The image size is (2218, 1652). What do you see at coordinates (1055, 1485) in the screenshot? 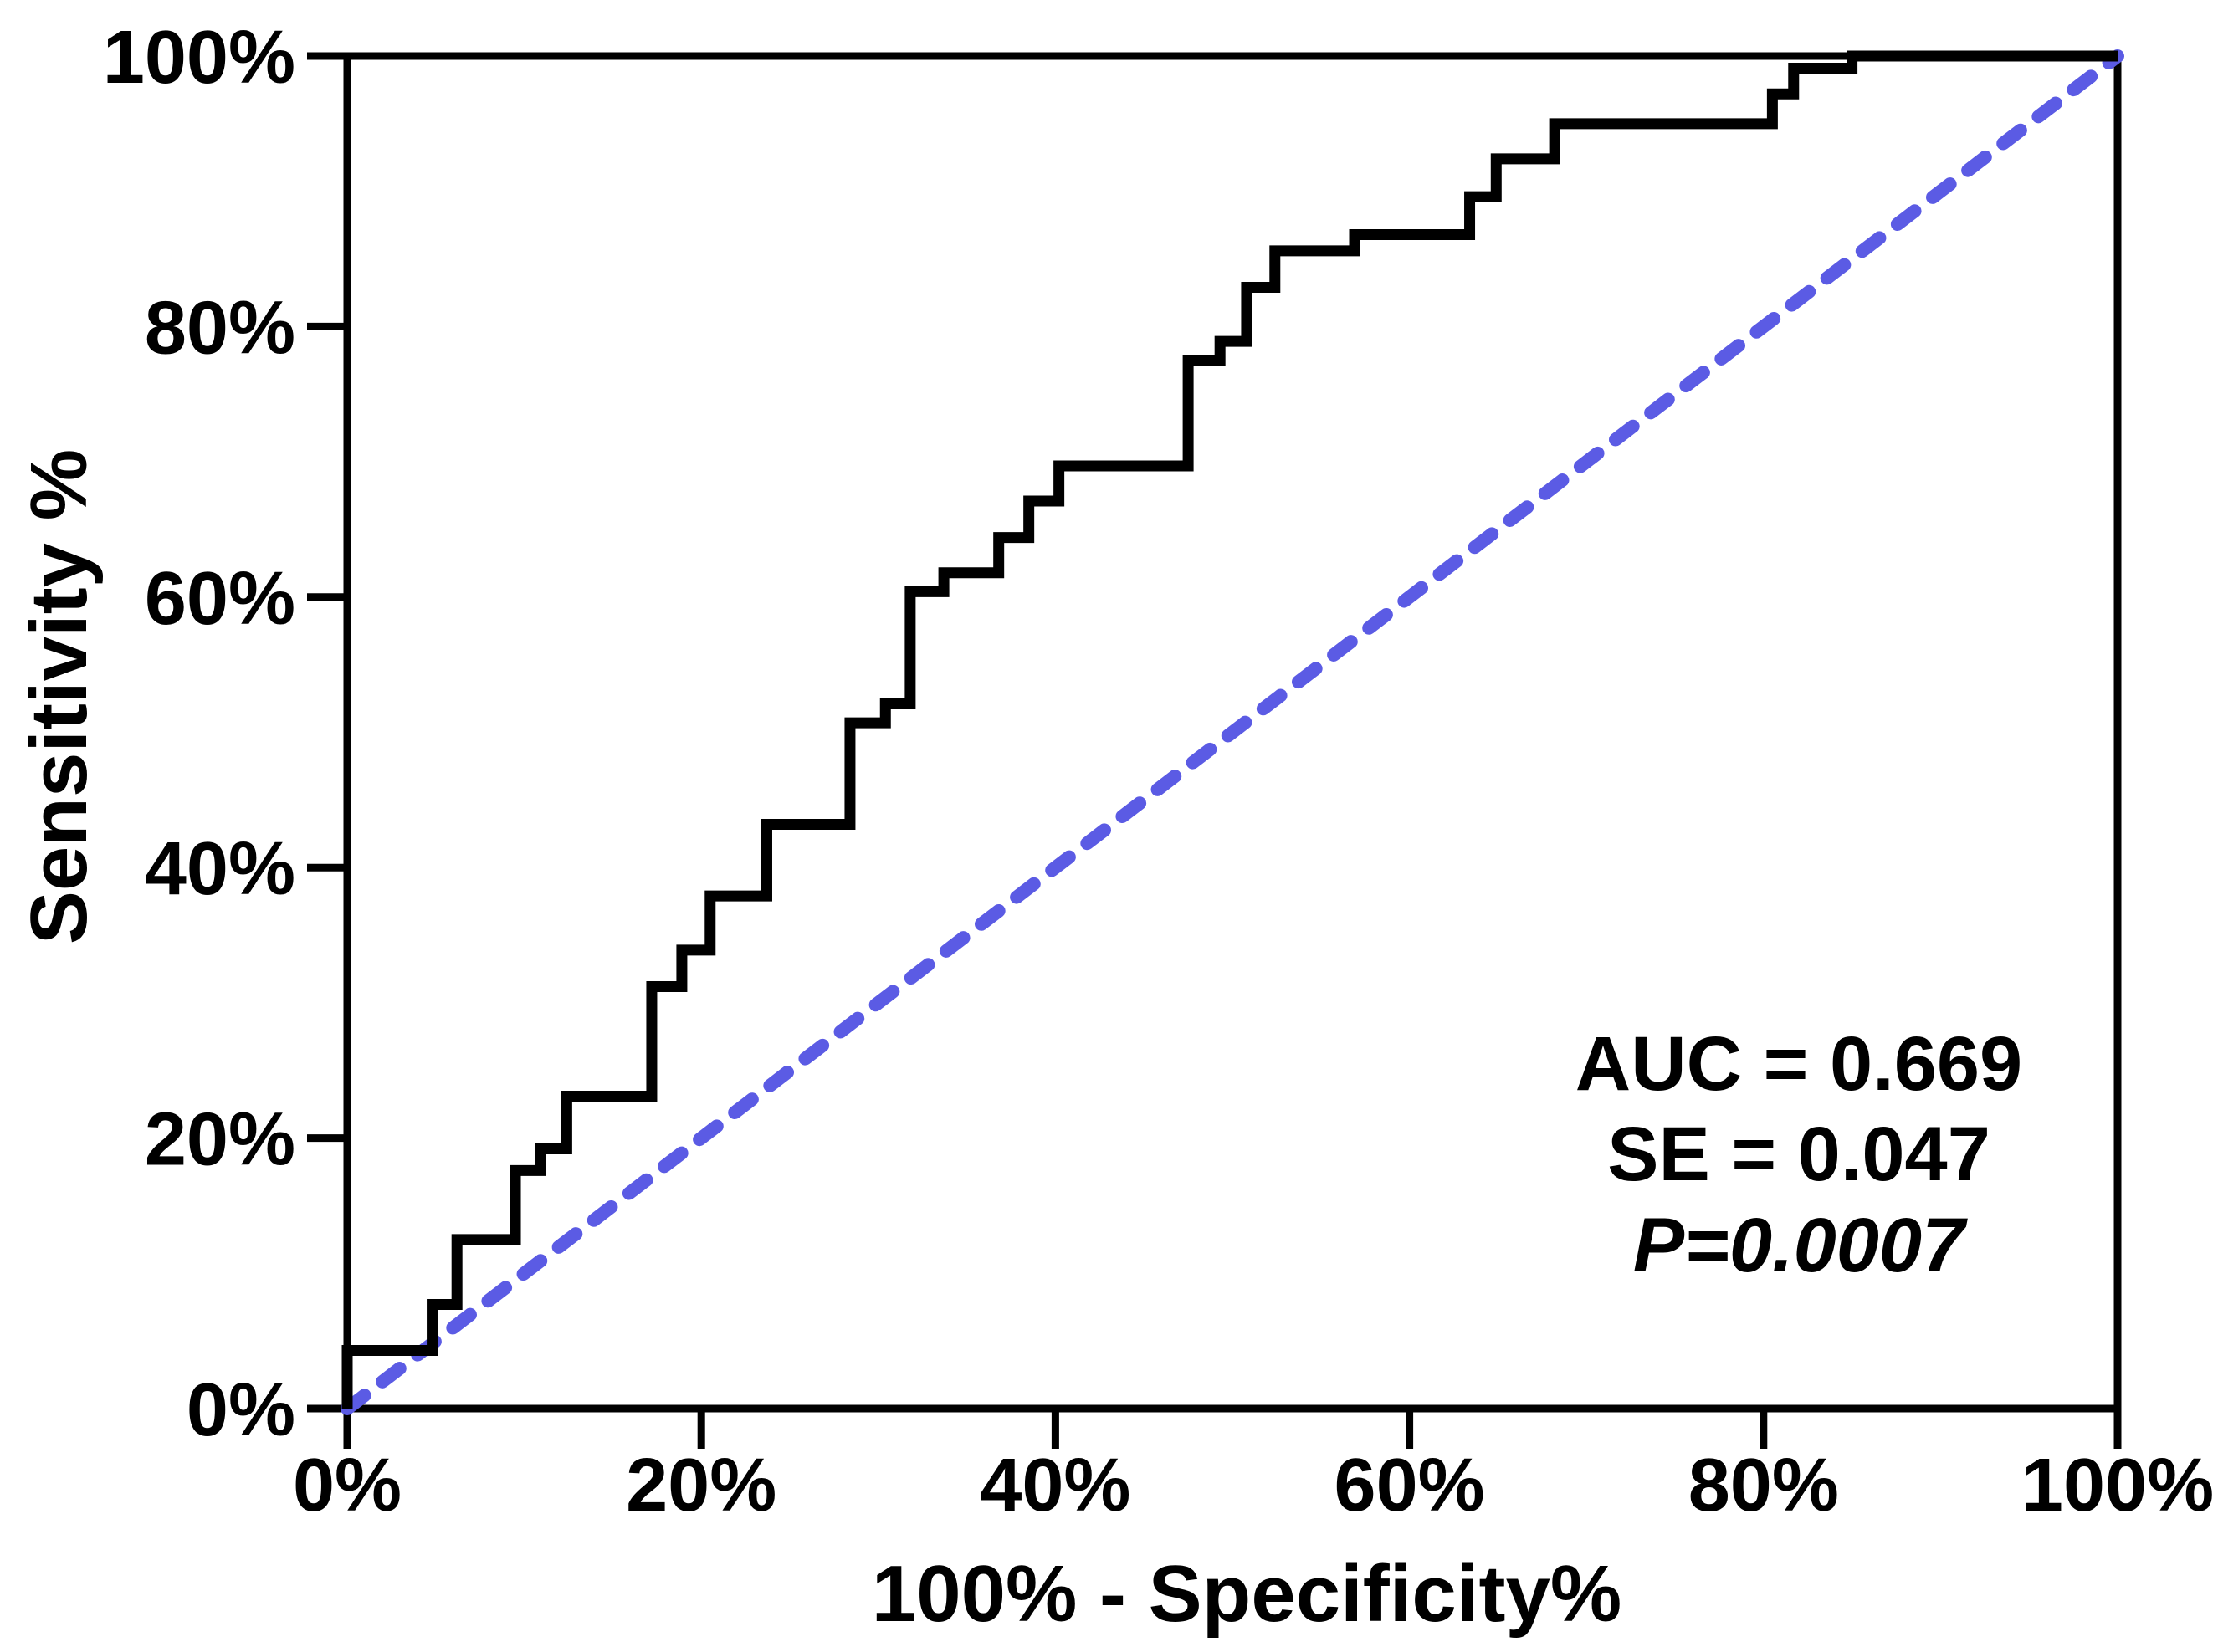
I see `x-tick-label: 40%` at bounding box center [1055, 1485].